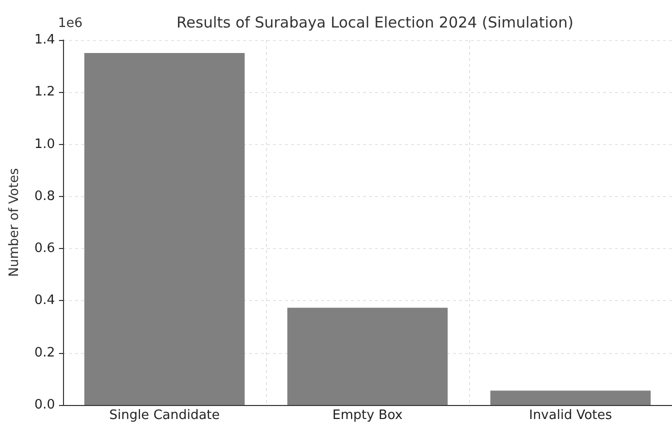  Describe the element at coordinates (570, 415) in the screenshot. I see `x-tick-label: Invalid Votes` at that location.